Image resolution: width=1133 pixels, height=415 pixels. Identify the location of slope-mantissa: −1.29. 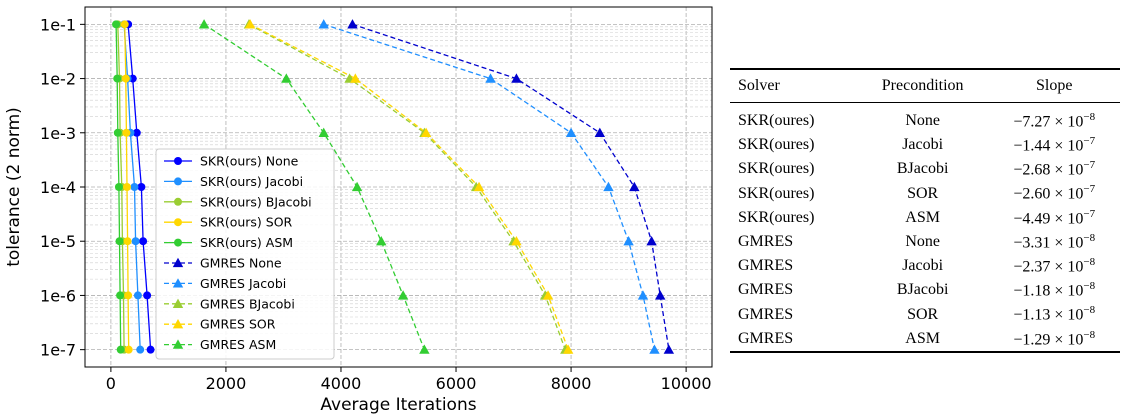
(1032, 339).